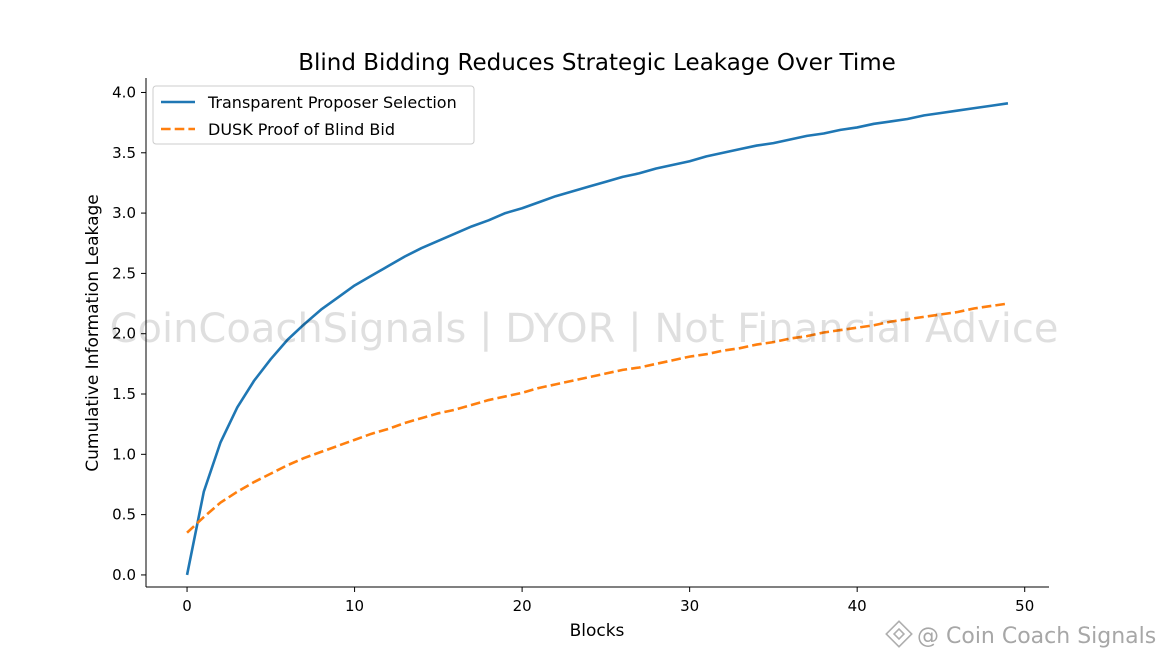 This screenshot has height=660, width=1165. Describe the element at coordinates (124, 575) in the screenshot. I see `y-tick-label: 0.0` at that location.